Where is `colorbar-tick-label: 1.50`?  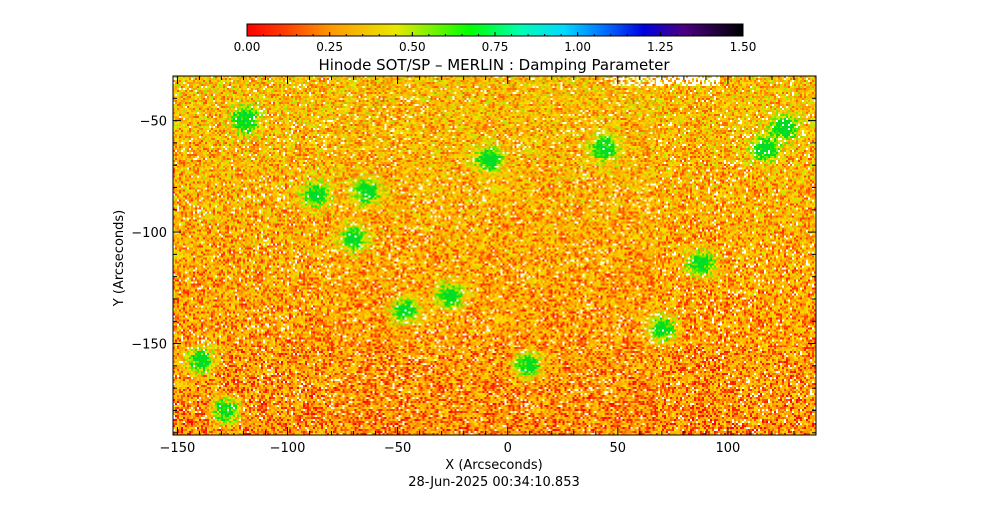
colorbar-tick-label: 1.50 is located at coordinates (743, 47).